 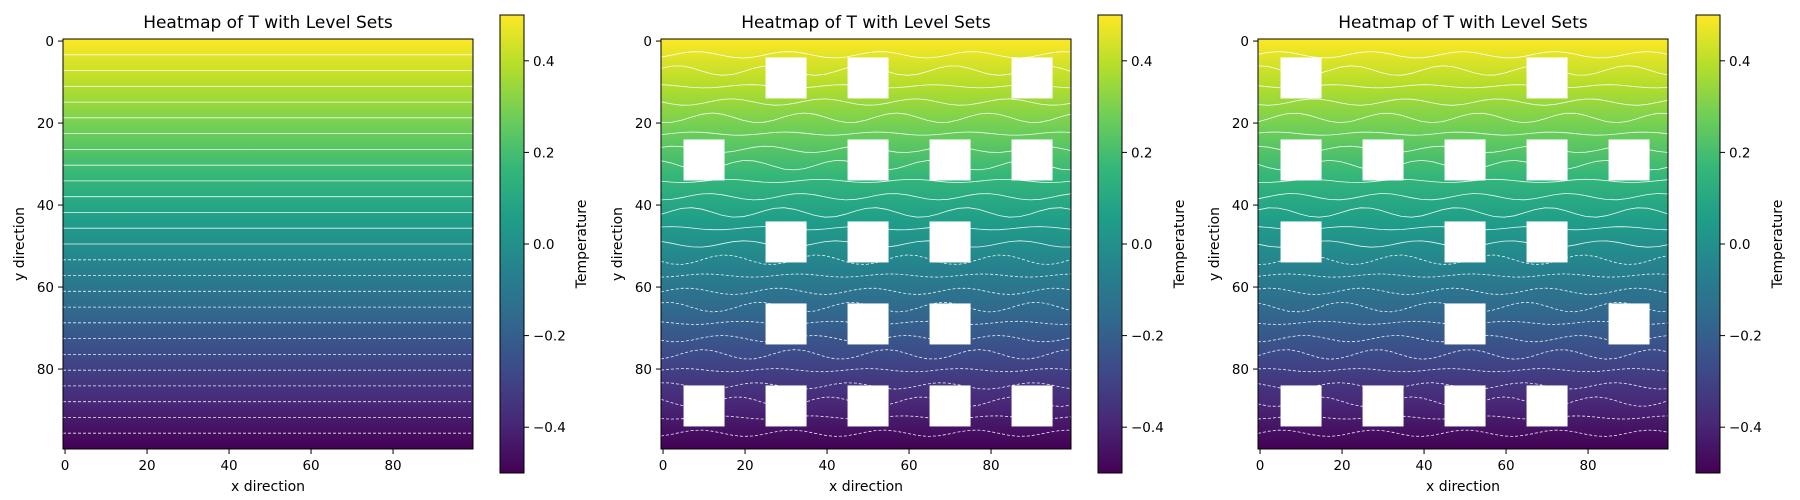 What do you see at coordinates (20, 244) in the screenshot?
I see `y-axis-label: y direction` at bounding box center [20, 244].